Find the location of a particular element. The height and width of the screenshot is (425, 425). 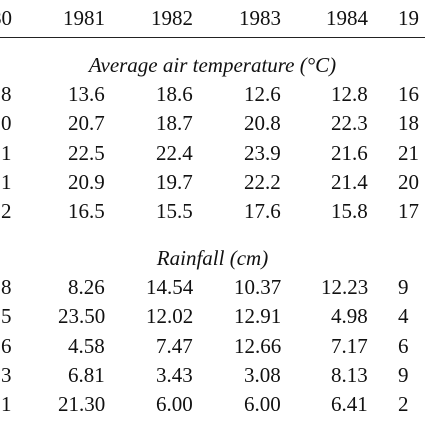

table-cell: 21.6 is located at coordinates (349, 152).